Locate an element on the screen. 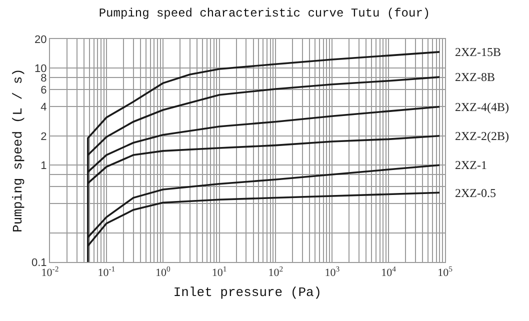 The width and height of the screenshot is (529, 321). x-tick-label: 10$^{4}$ is located at coordinates (388, 272).